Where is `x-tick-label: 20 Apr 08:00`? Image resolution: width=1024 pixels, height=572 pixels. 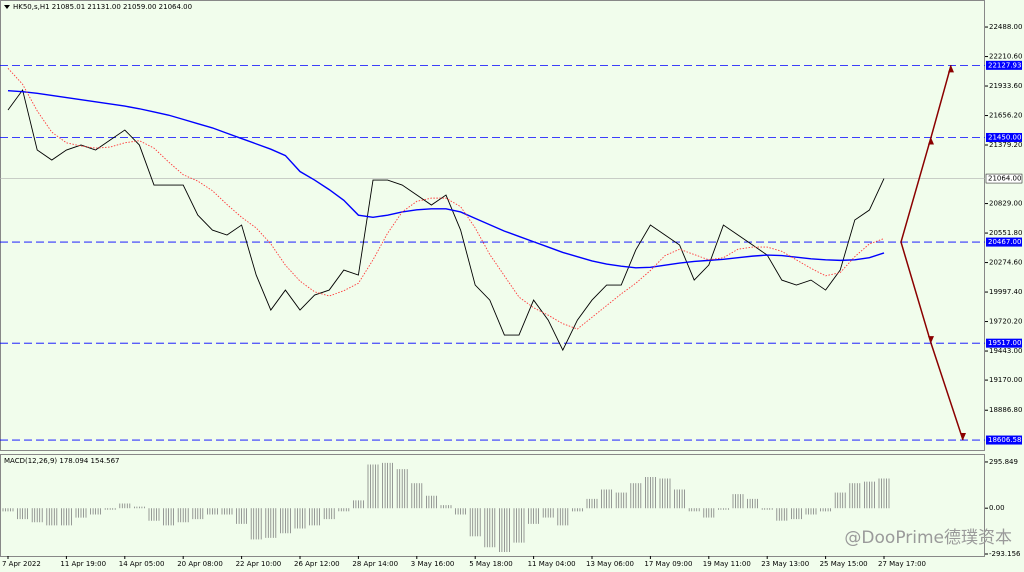 x-tick-label: 20 Apr 08:00 is located at coordinates (200, 564).